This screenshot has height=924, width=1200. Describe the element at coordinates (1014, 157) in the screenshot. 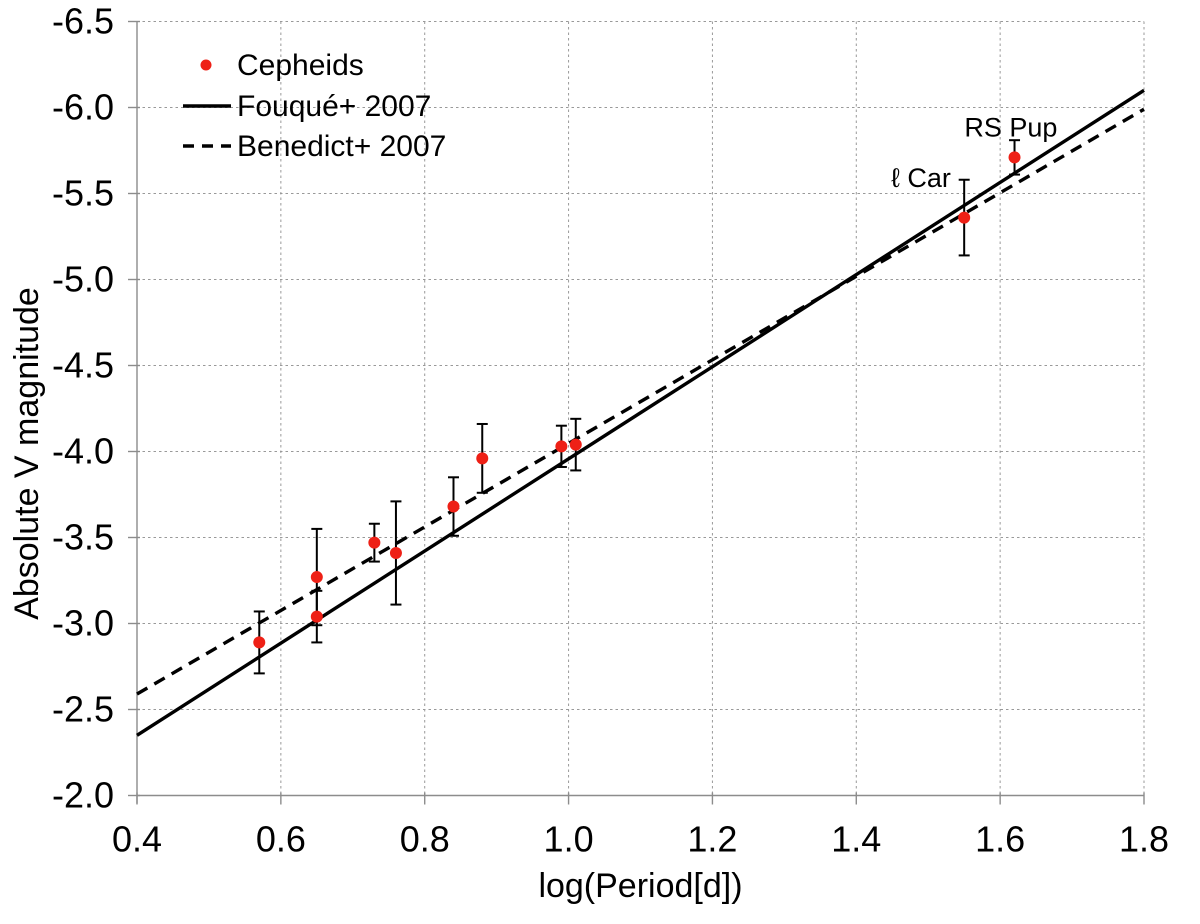

I see `cepheid-point-rs-pup` at that location.